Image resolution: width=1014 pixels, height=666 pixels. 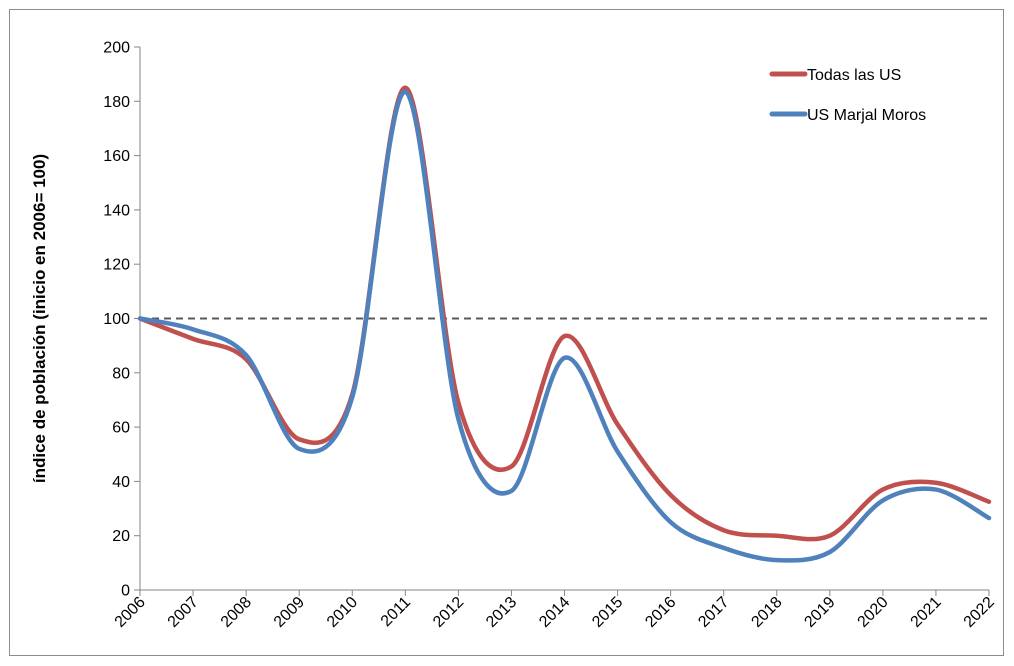 What do you see at coordinates (342, 612) in the screenshot?
I see `x-tick-label: 2010` at bounding box center [342, 612].